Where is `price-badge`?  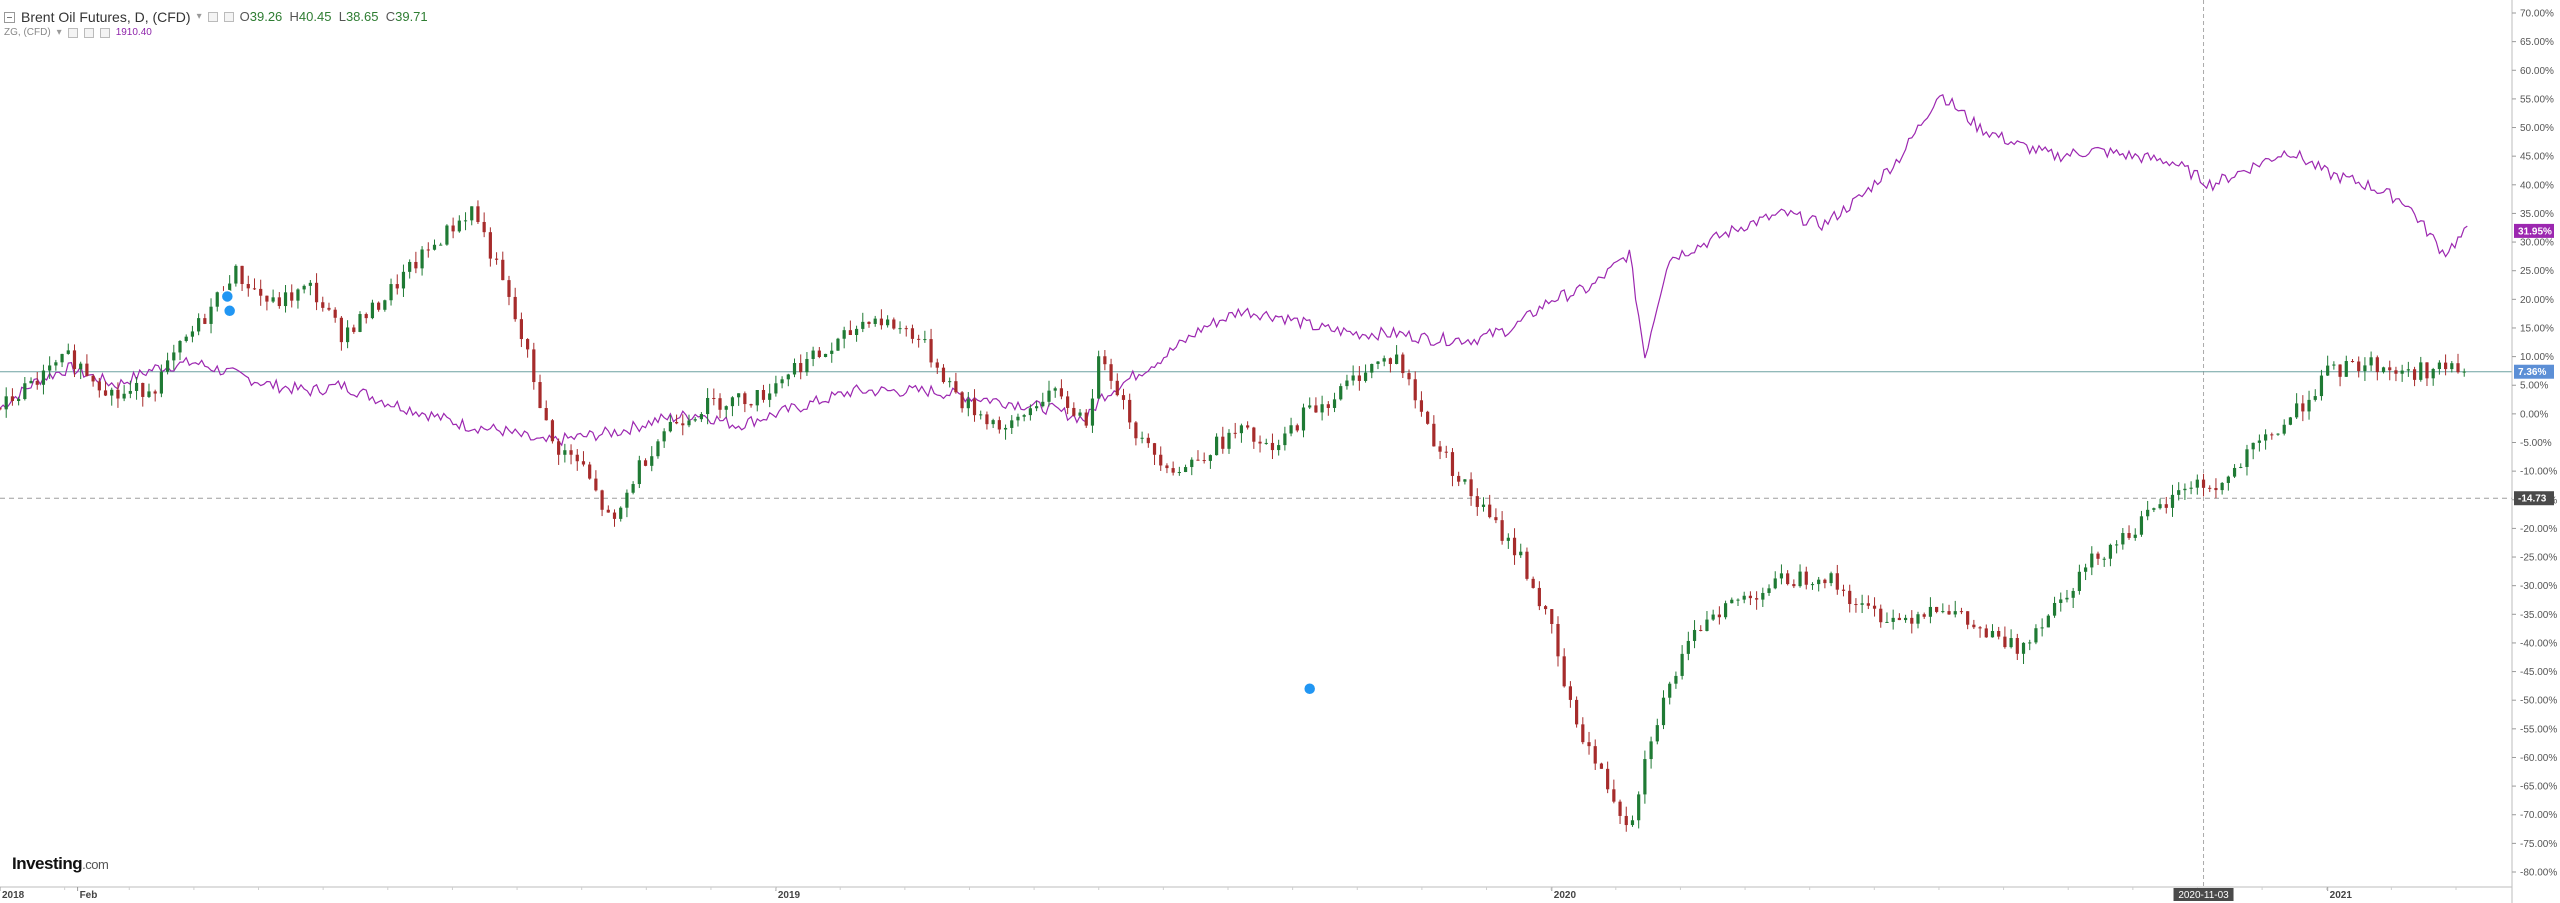 price-badge is located at coordinates (2534, 498).